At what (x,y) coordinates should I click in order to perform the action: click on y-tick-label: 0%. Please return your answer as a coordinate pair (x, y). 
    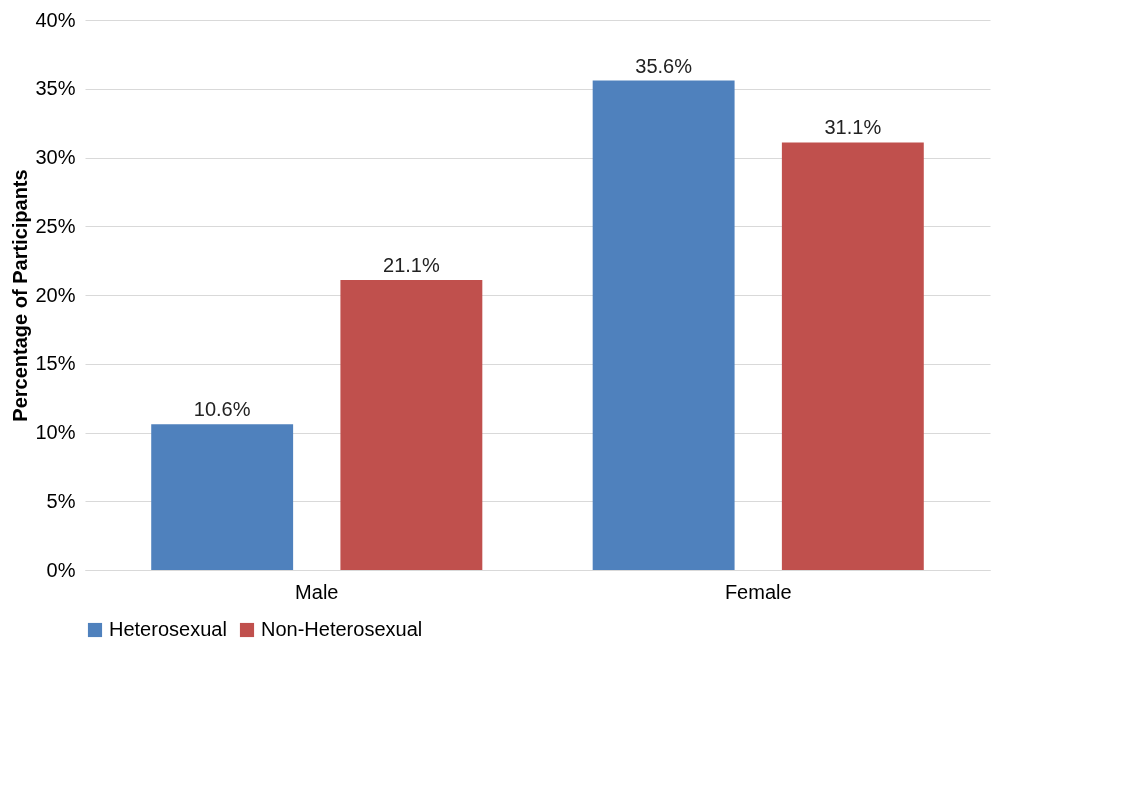
    Looking at the image, I should click on (61, 569).